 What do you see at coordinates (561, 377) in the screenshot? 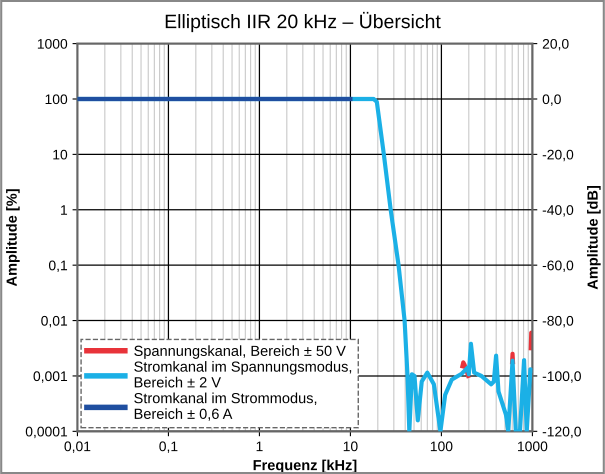
I see `y2-tick-label: -100,0` at bounding box center [561, 377].